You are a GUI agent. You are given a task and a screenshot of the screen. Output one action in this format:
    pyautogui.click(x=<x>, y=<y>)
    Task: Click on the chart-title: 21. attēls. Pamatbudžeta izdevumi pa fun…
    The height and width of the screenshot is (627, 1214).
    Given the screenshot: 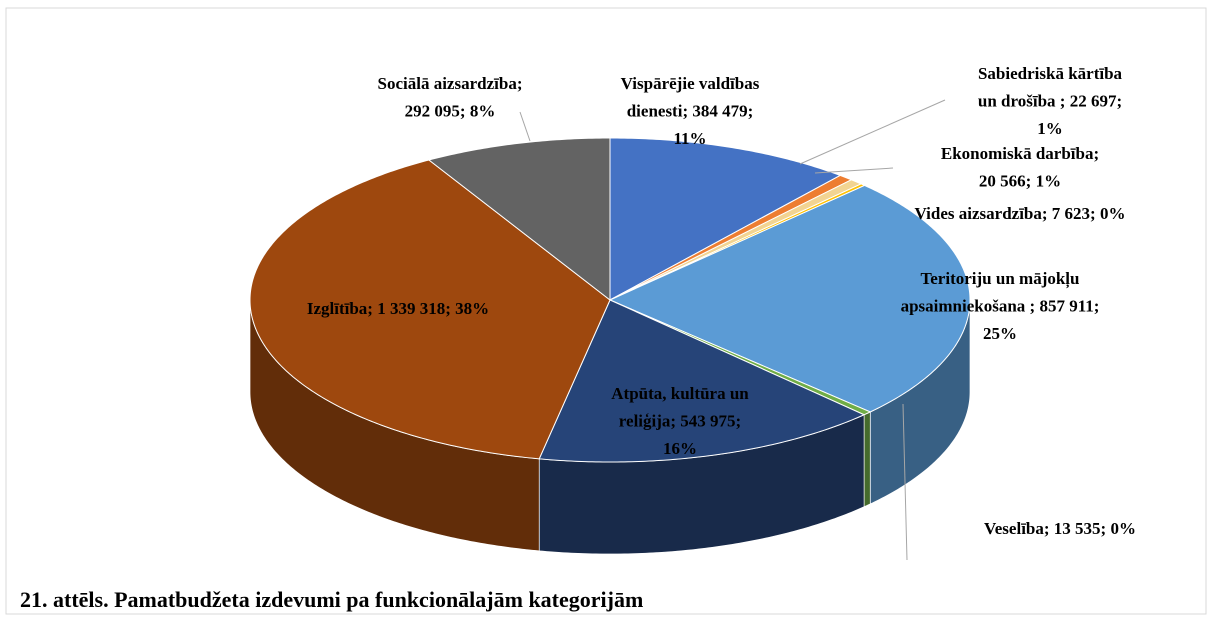 What is the action you would take?
    pyautogui.click(x=331, y=599)
    